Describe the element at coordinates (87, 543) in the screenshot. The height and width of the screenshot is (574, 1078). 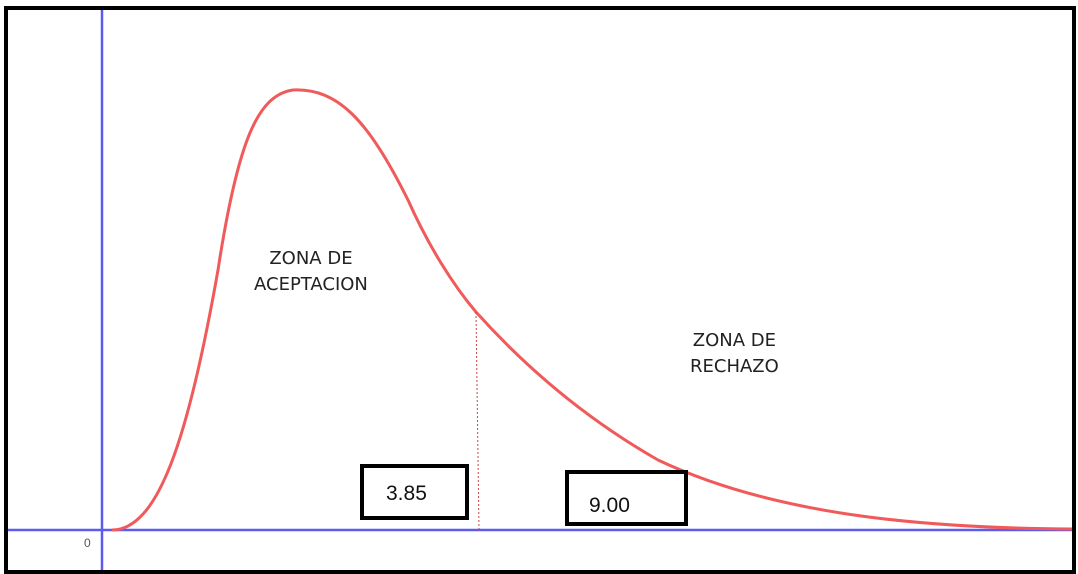
I see `origin-label: 0` at that location.